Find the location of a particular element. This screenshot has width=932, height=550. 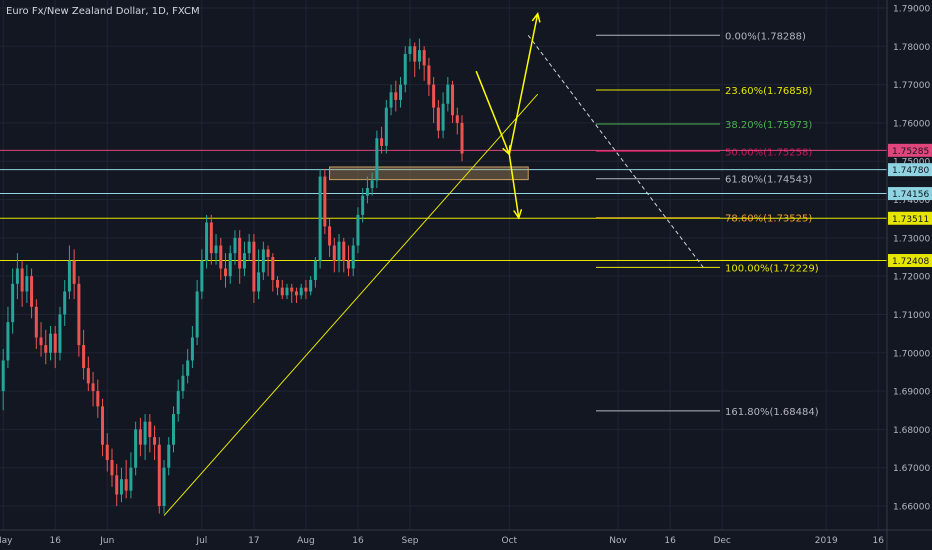

fib-level-label: 50.00%(1.75258) is located at coordinates (768, 152).